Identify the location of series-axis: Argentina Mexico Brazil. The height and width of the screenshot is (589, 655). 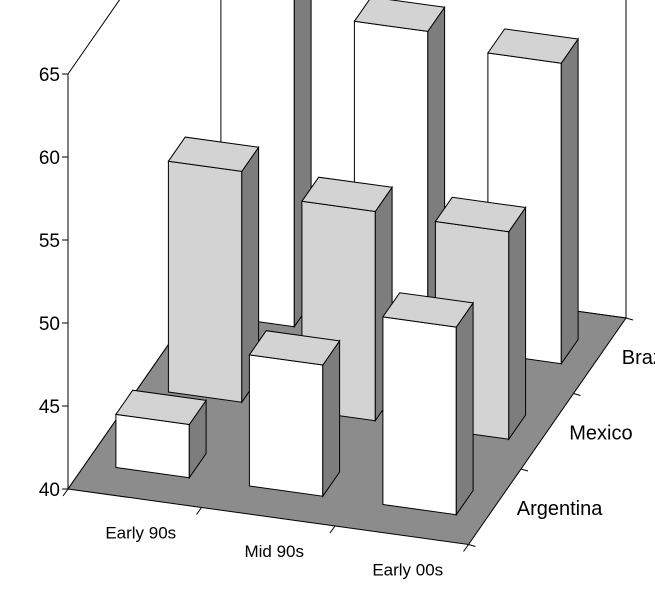
(561, 432).